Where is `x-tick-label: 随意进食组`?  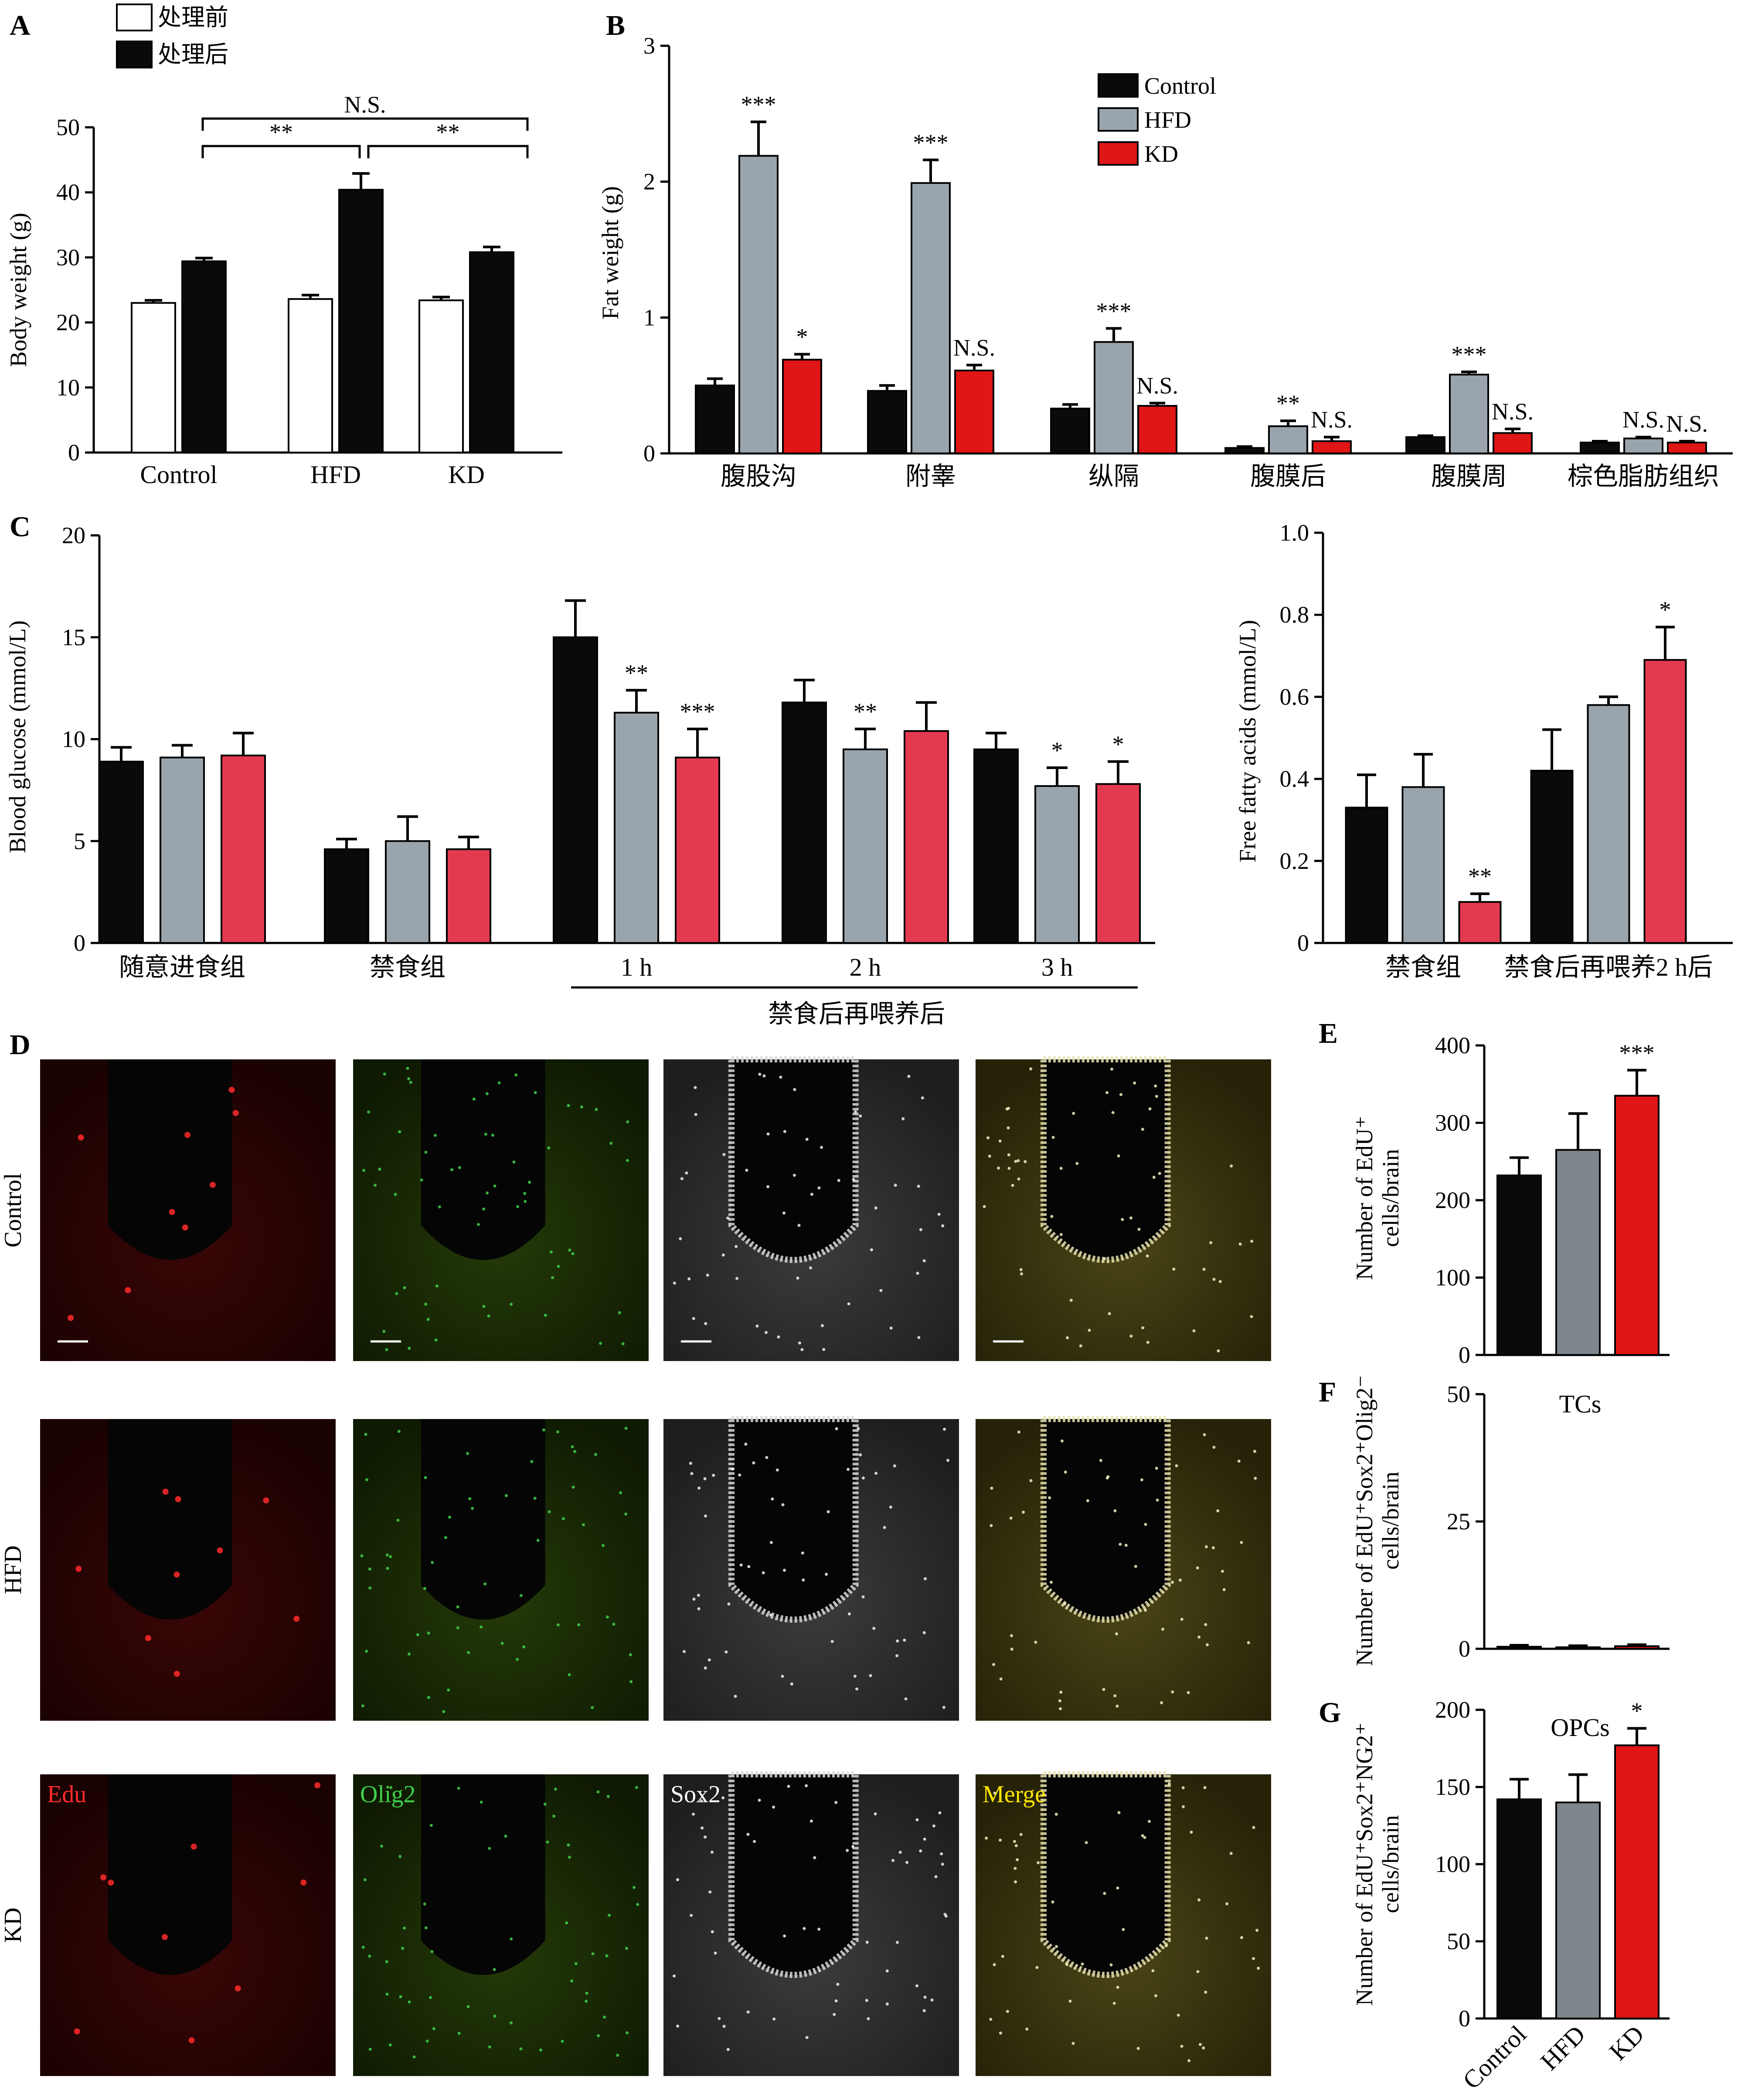 x-tick-label: 随意进食组 is located at coordinates (182, 967).